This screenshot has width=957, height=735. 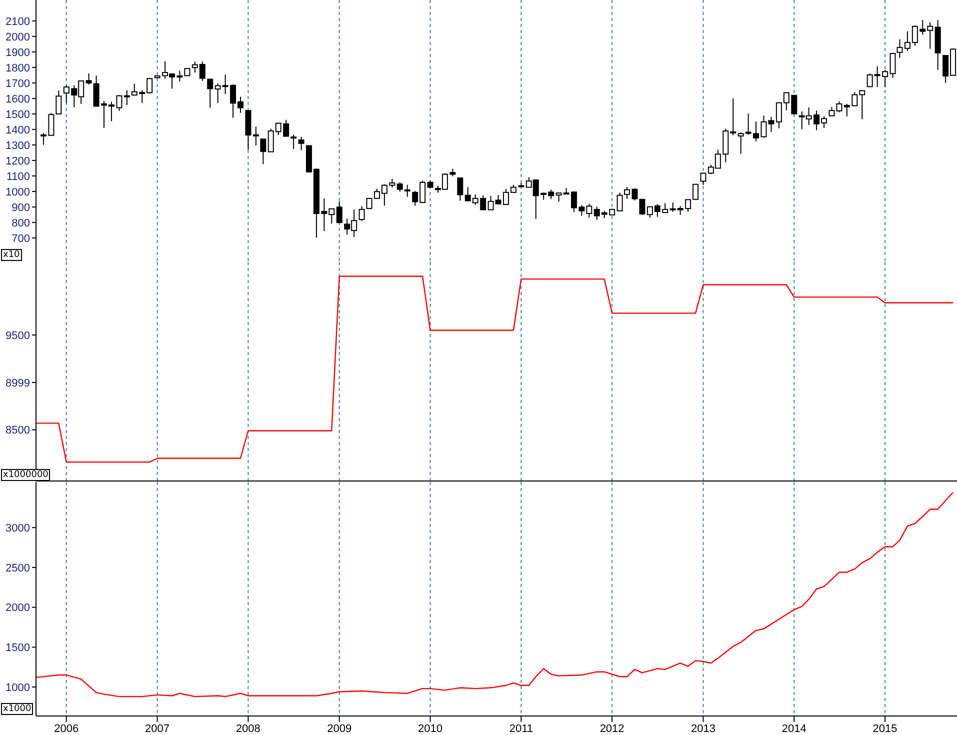 What do you see at coordinates (18, 130) in the screenshot?
I see `y-tick-label: 1400` at bounding box center [18, 130].